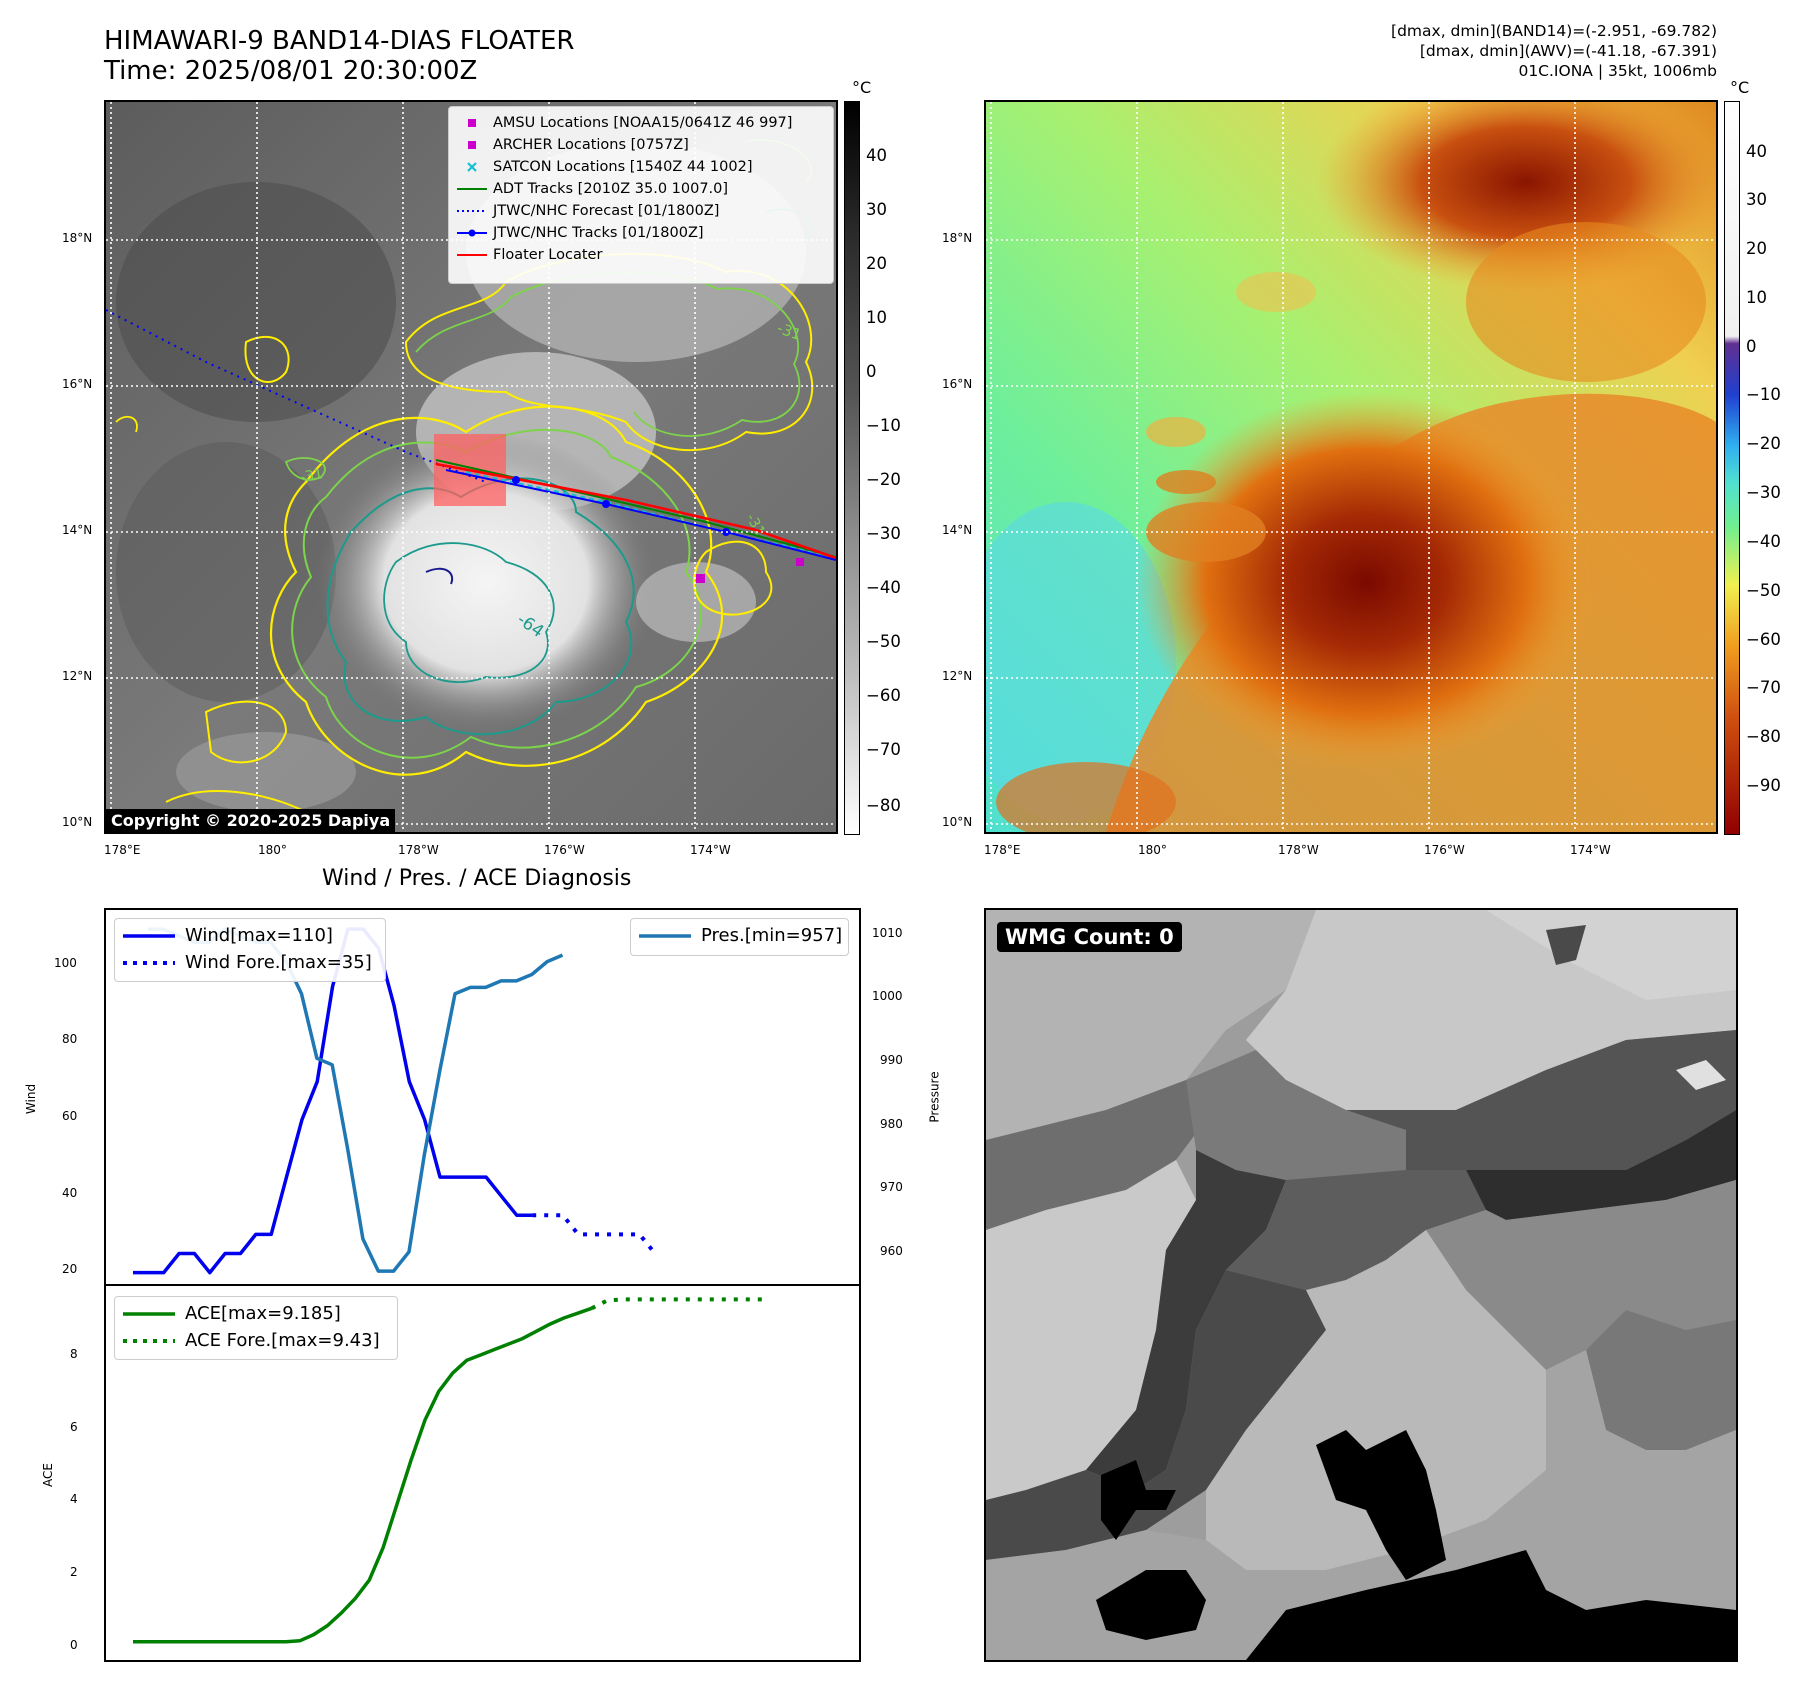 The height and width of the screenshot is (1690, 1797). Describe the element at coordinates (70, 1269) in the screenshot. I see `wind-tick: 20` at that location.